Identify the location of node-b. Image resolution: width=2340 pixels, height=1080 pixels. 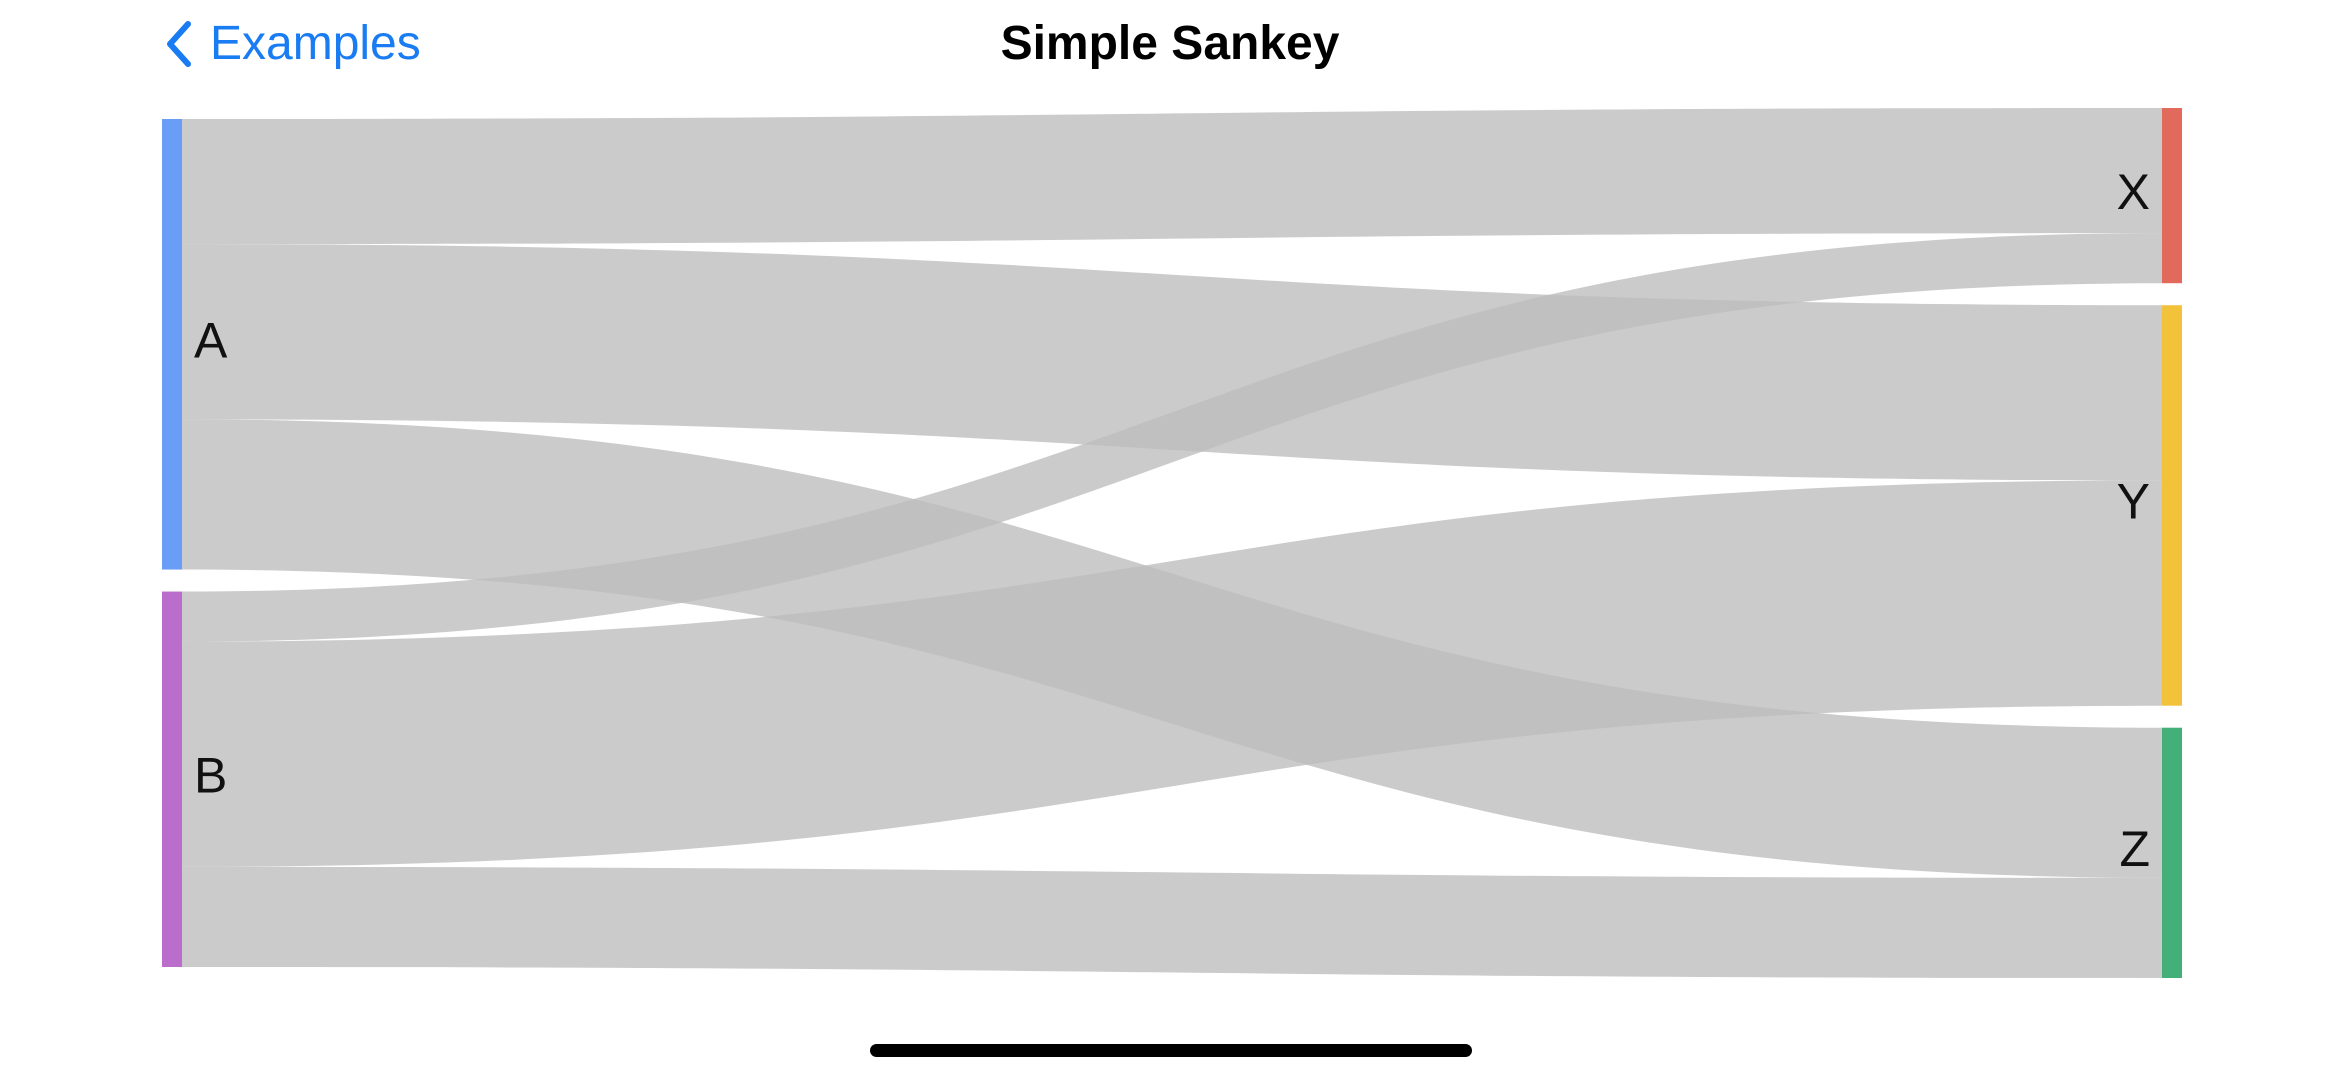
(172, 779).